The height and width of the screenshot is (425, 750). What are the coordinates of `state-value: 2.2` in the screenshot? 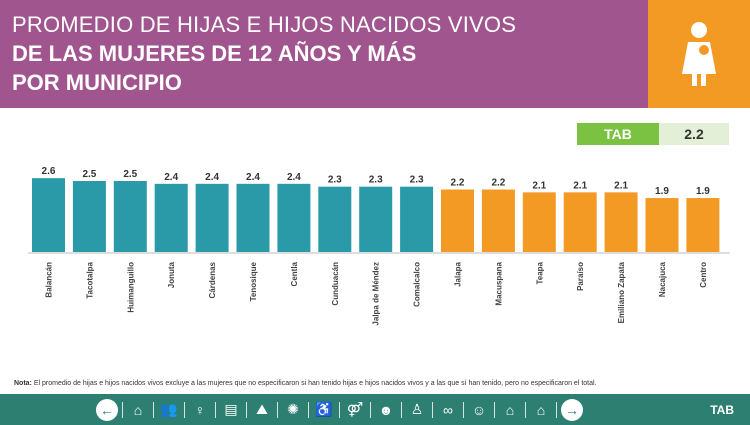 It's located at (694, 134).